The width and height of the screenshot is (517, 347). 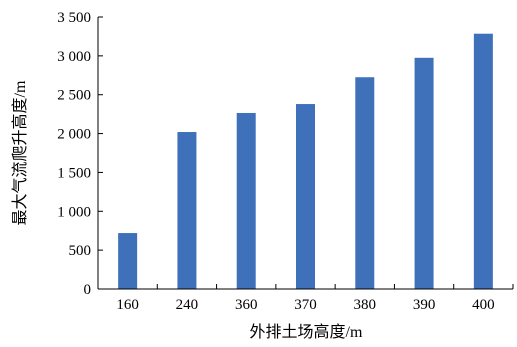 What do you see at coordinates (127, 305) in the screenshot?
I see `x-tick-label: 160` at bounding box center [127, 305].